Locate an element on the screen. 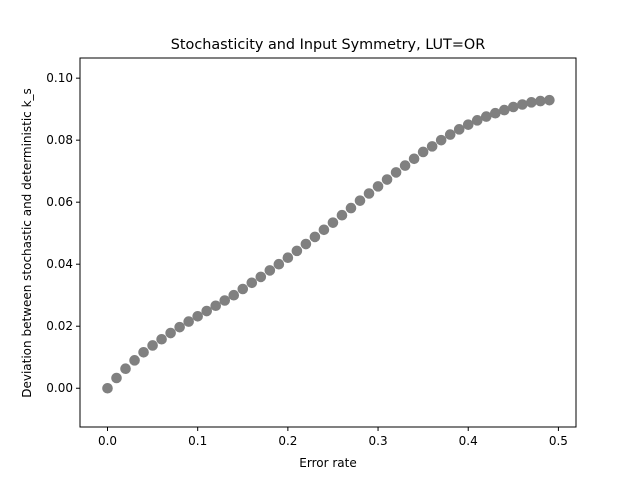 This screenshot has height=480, width=640. y-tick-label: 0.04 is located at coordinates (59, 264).